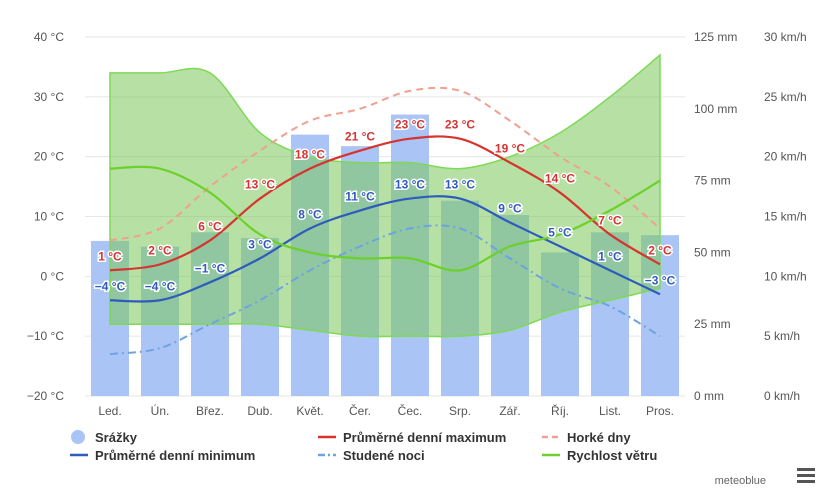 The width and height of the screenshot is (830, 488). I want to click on max-temp-label: 14 °C, so click(560, 179).